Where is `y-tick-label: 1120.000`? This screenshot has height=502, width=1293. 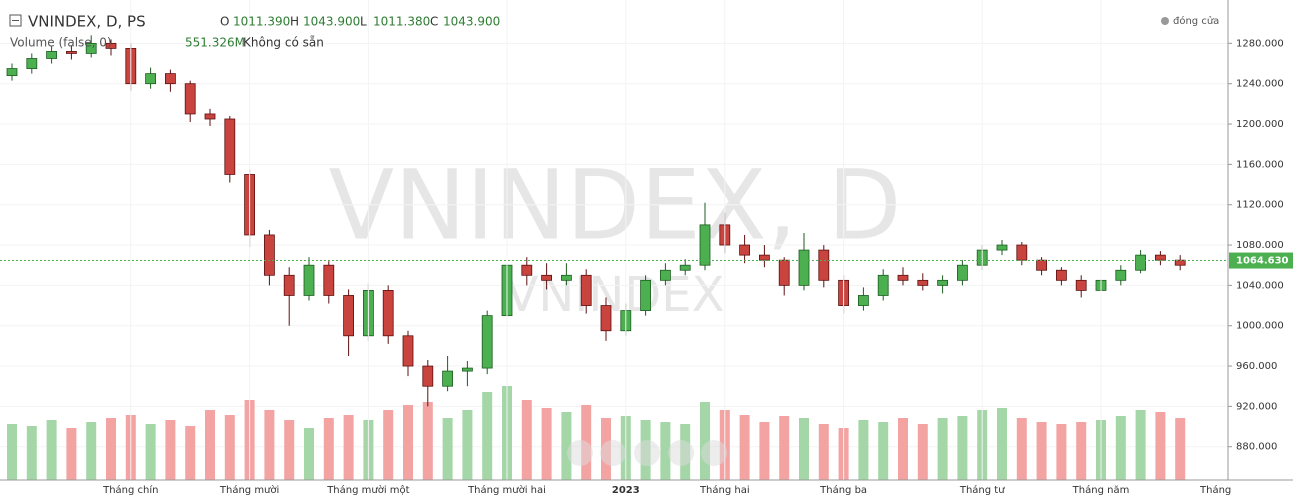
y-tick-label: 1120.000 is located at coordinates (1260, 205).